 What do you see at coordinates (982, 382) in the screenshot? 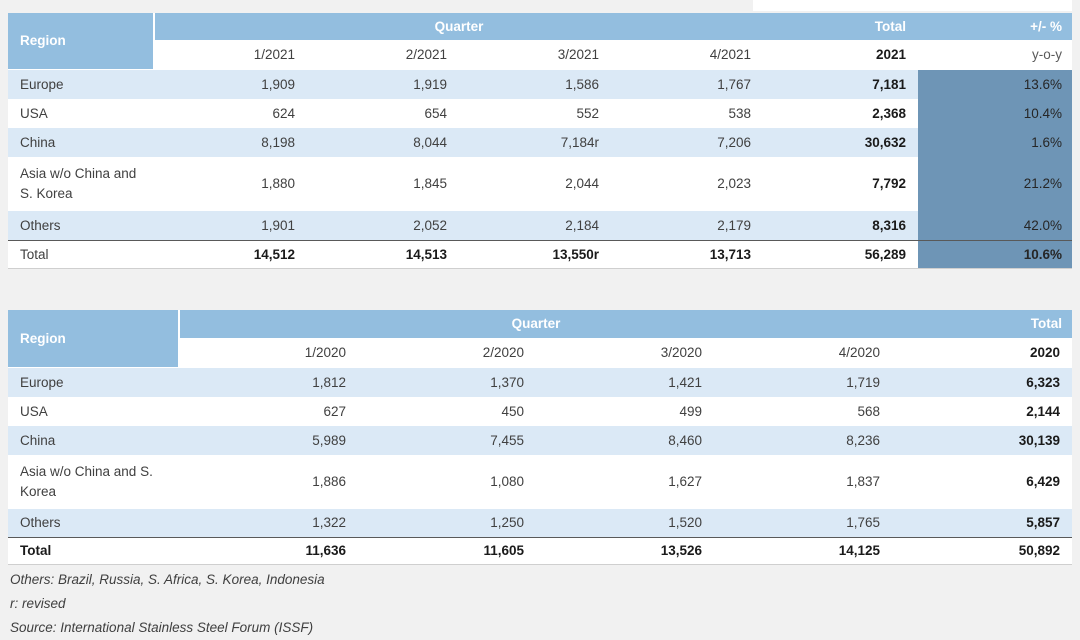
I see `total-cell: 6,323` at bounding box center [982, 382].